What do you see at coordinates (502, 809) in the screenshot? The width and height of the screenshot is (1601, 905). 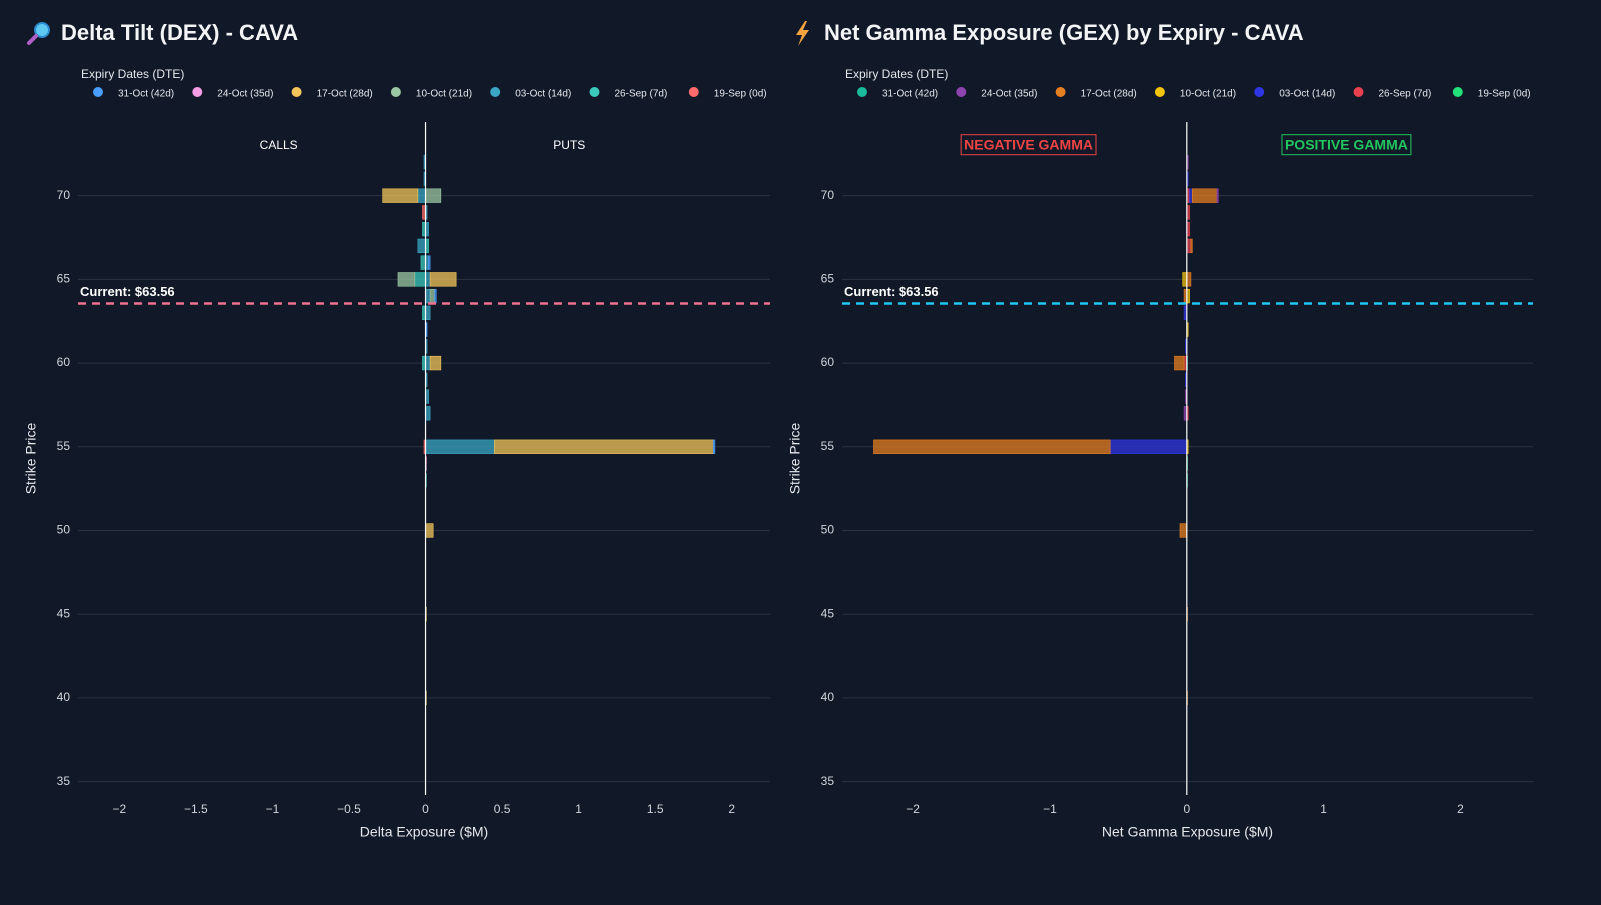 I see `x-tick-label: 0.5` at bounding box center [502, 809].